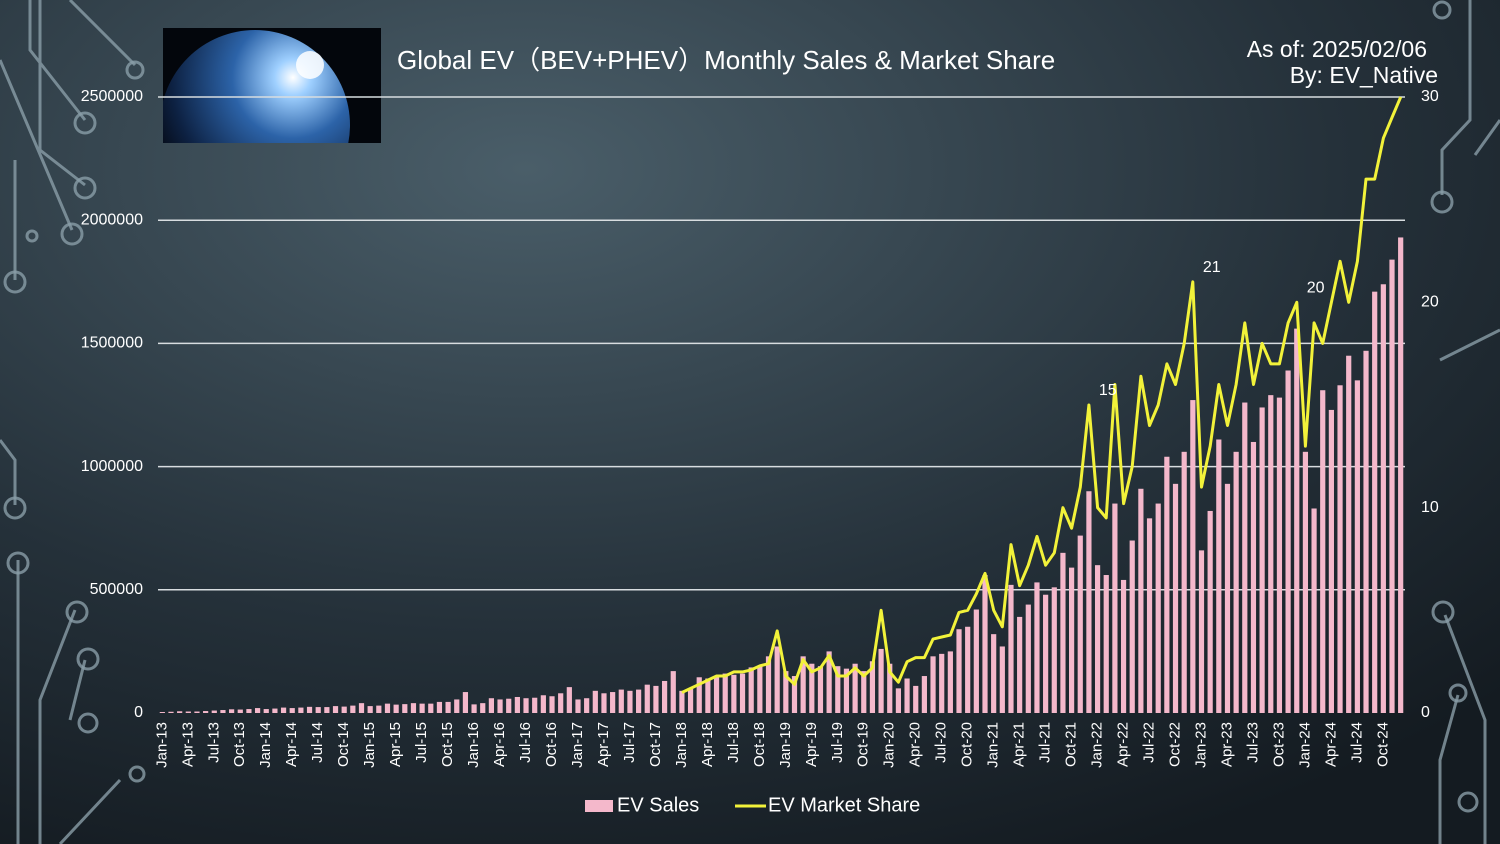 The height and width of the screenshot is (844, 1500). What do you see at coordinates (733, 742) in the screenshot?
I see `x-tick-label: Jul-18` at bounding box center [733, 742].